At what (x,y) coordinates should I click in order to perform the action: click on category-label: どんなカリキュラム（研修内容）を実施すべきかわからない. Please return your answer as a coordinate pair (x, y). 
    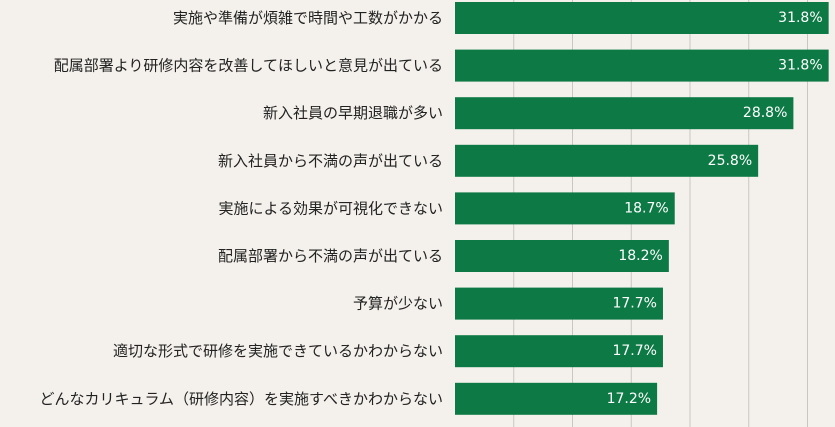
    Looking at the image, I should click on (241, 399).